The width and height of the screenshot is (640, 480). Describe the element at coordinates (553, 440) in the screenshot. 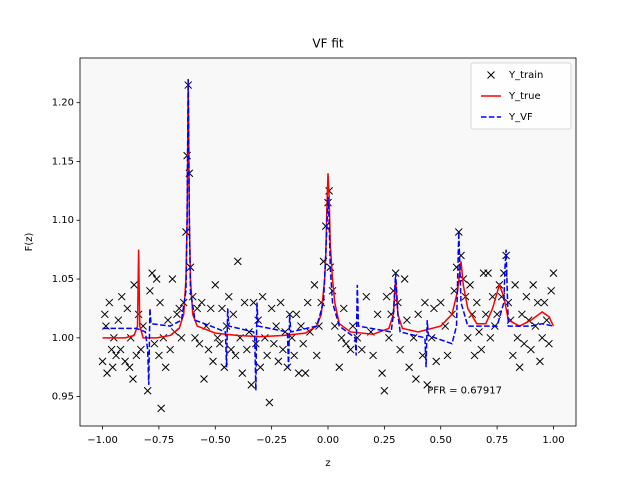

I see `x-tick-label: 1.00` at that location.